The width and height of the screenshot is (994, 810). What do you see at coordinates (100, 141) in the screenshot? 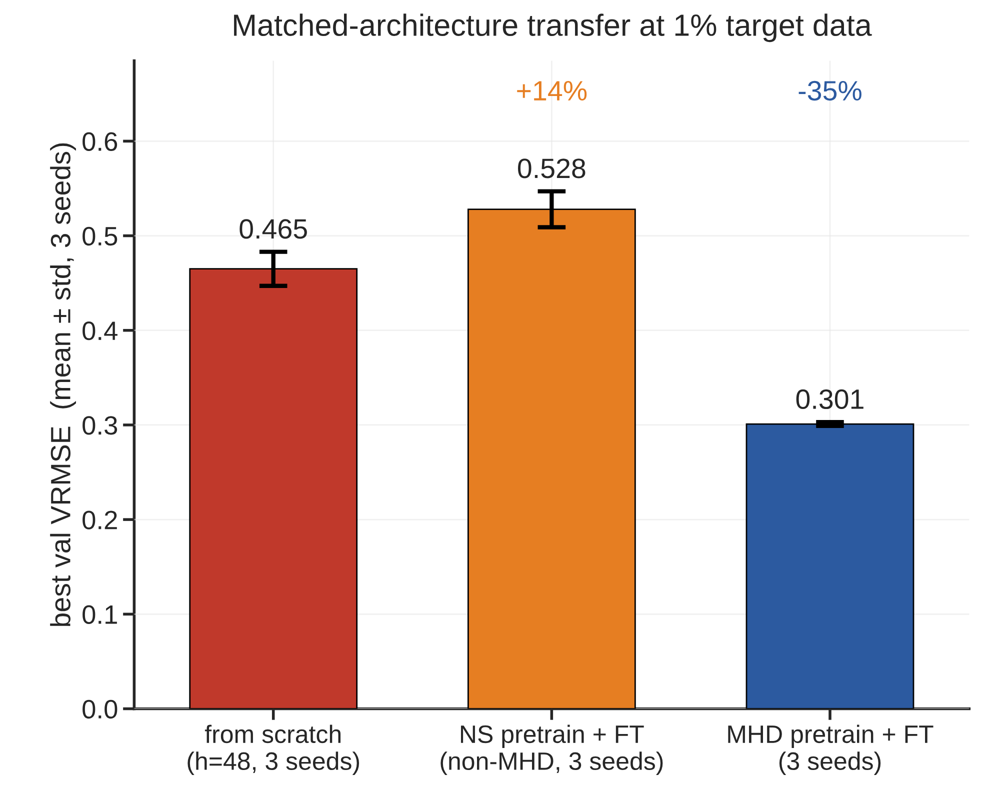
I see `y-tick-label: 0.6` at bounding box center [100, 141].